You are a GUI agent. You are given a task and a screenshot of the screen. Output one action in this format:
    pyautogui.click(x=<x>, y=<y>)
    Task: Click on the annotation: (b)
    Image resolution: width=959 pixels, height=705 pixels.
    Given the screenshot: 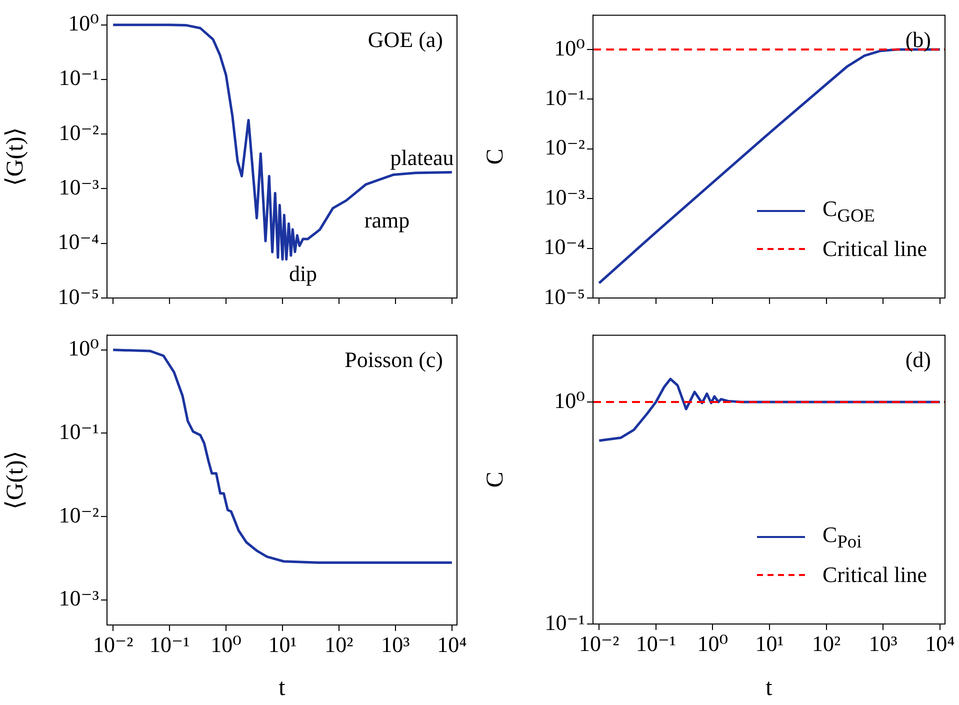 What is the action you would take?
    pyautogui.click(x=918, y=39)
    